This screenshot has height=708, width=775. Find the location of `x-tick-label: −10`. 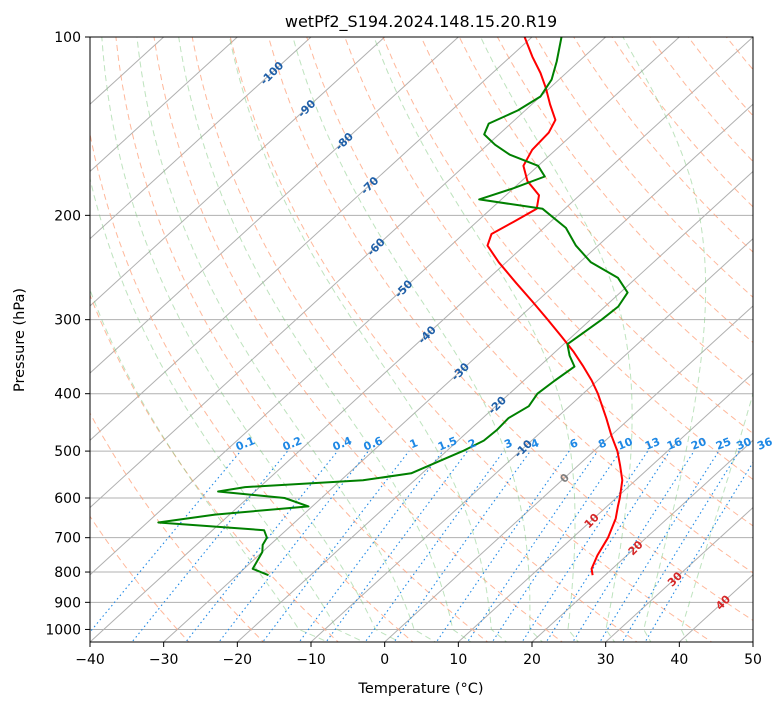

x-tick-label: −10 is located at coordinates (311, 660).